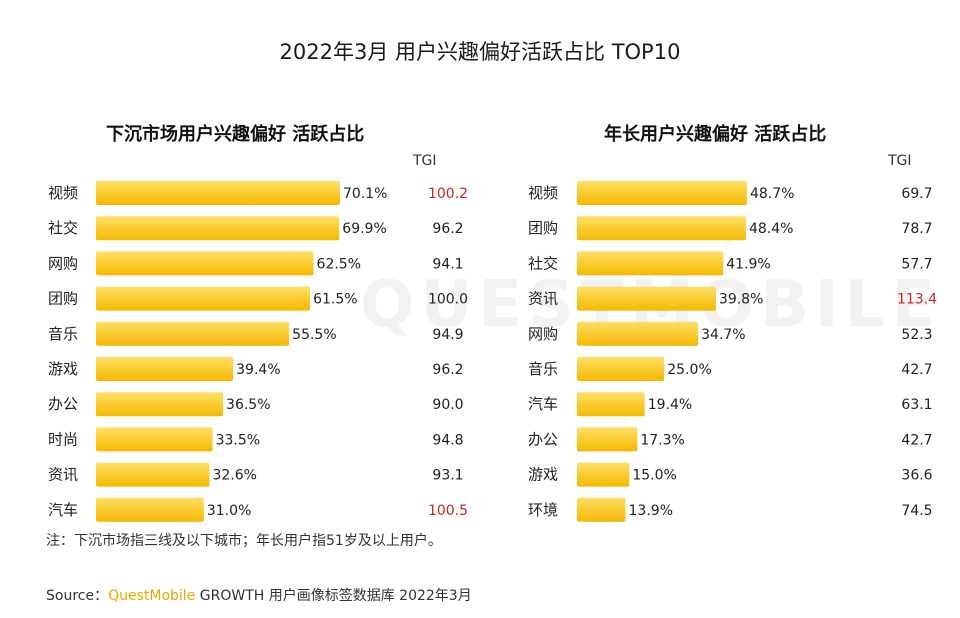  What do you see at coordinates (258, 370) in the screenshot?
I see `left-value-label: 39.4%` at bounding box center [258, 370].